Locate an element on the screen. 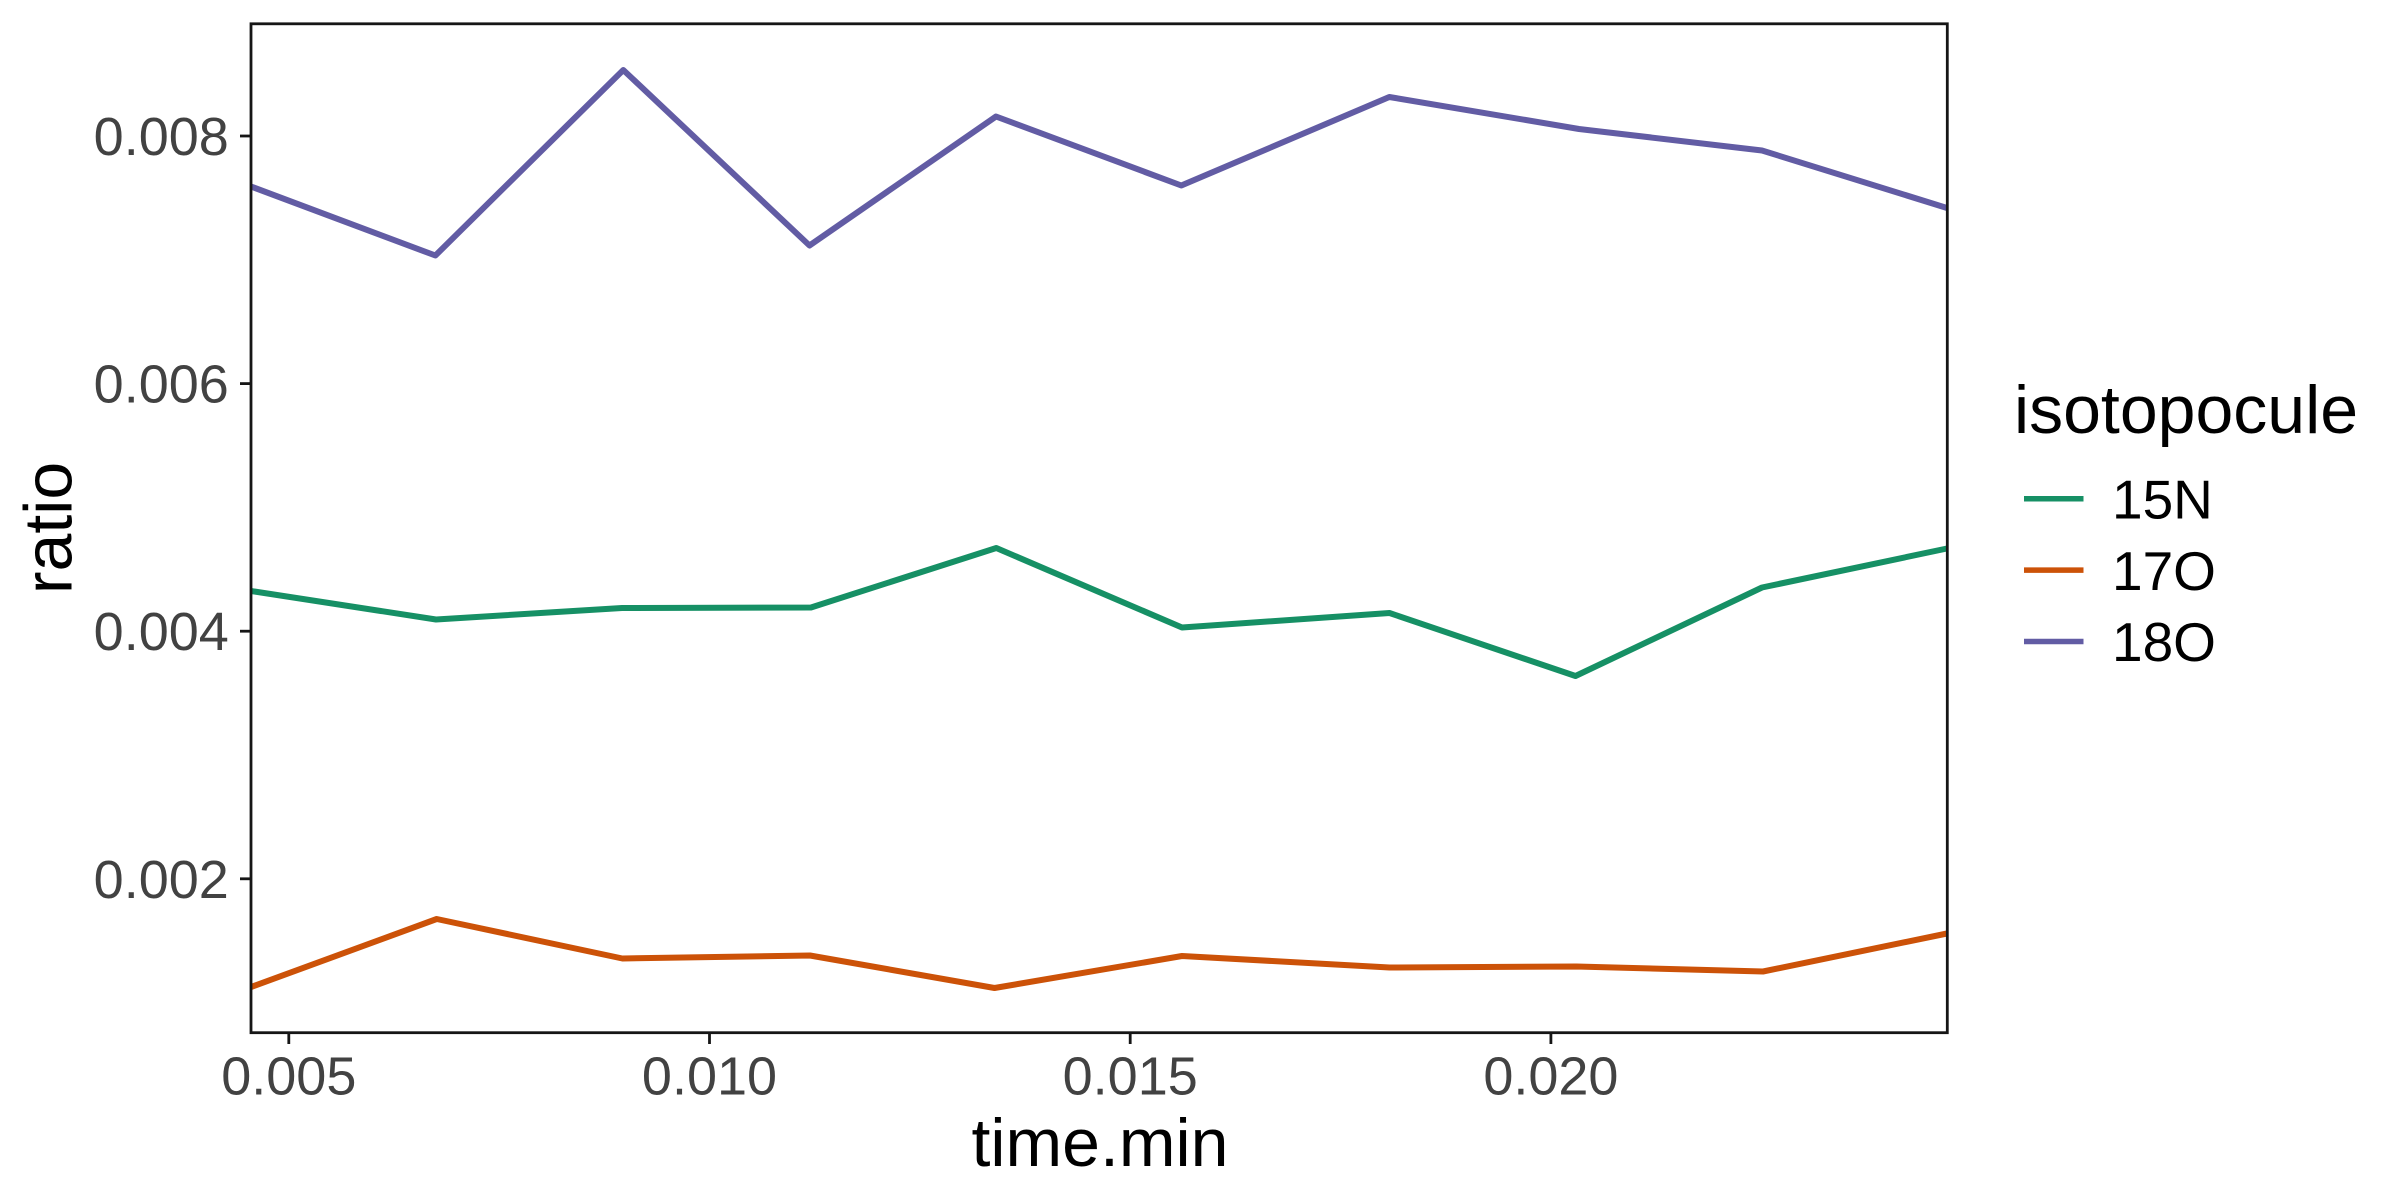 This screenshot has width=2400, height=1200. svg-text: 0.010 is located at coordinates (709, 1077).